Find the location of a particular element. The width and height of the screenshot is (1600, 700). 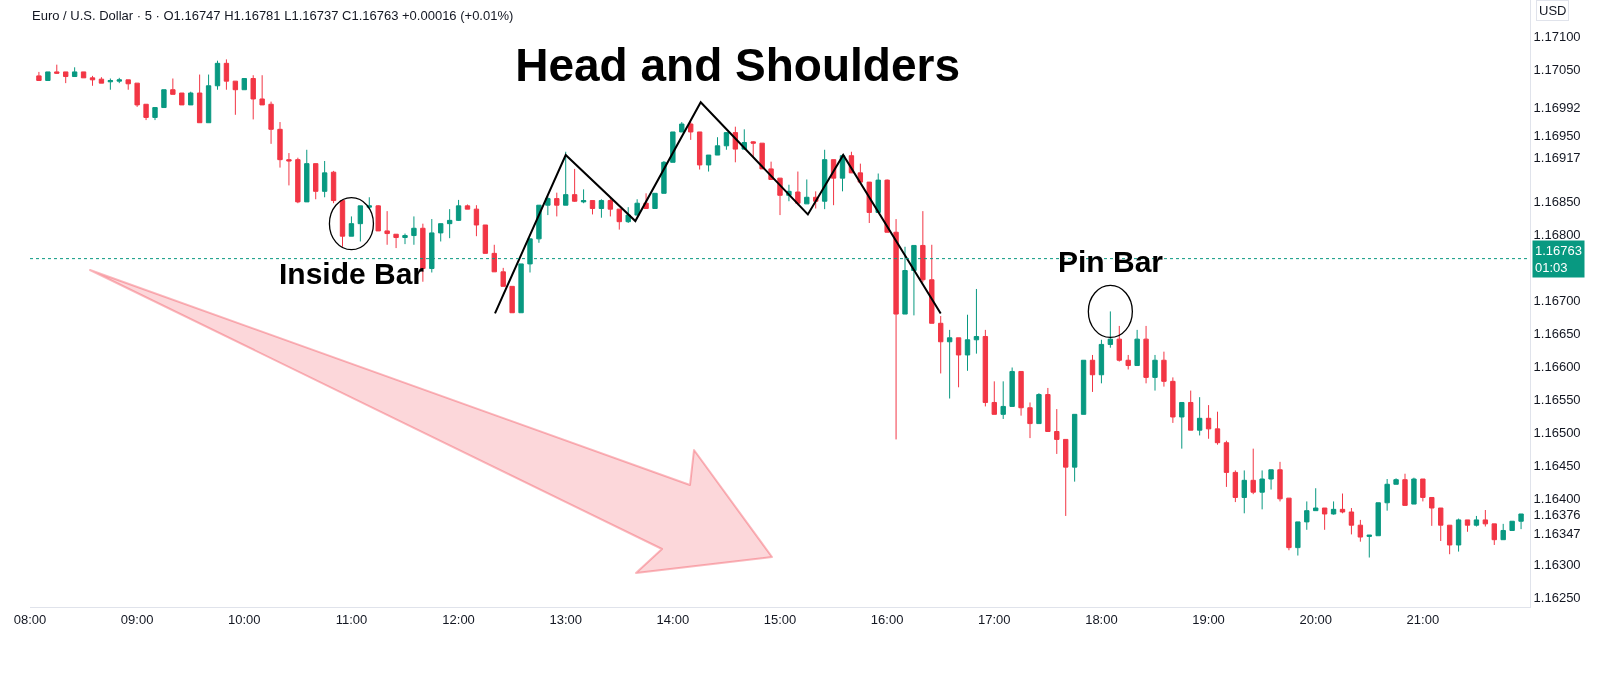

y-tick-label: 1.17100 is located at coordinates (1557, 36).